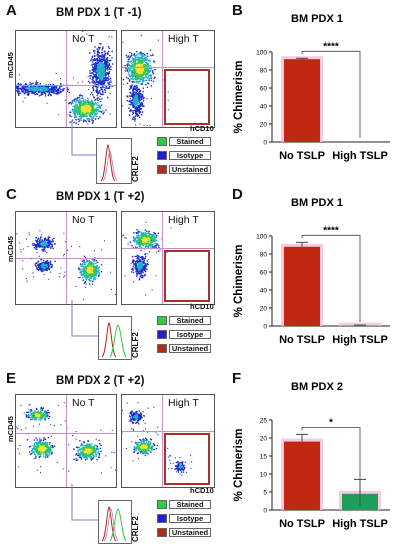 The width and height of the screenshot is (411, 550). I want to click on histogram-e-label: CRLF2, so click(135, 529).